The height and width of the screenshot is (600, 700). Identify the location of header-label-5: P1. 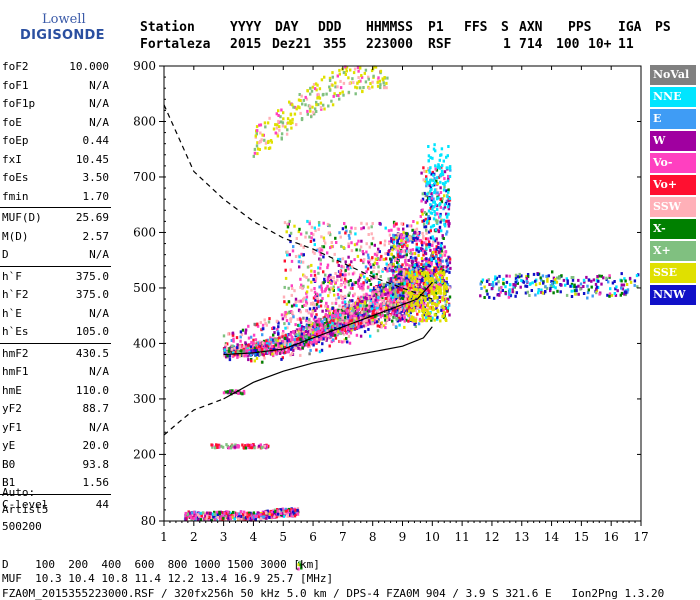
(436, 27).